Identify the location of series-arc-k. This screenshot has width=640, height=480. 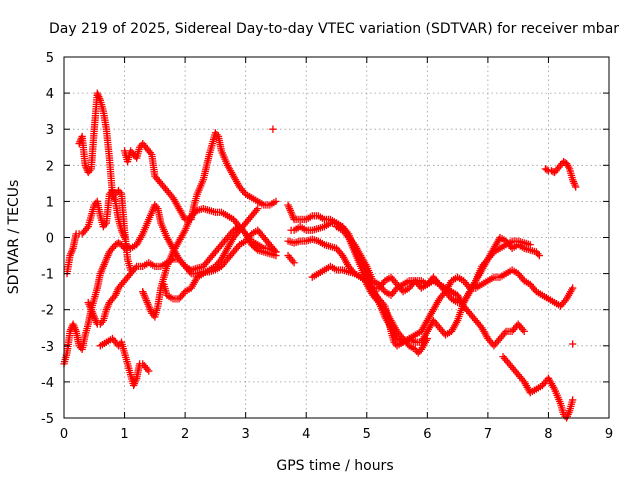
(291, 259).